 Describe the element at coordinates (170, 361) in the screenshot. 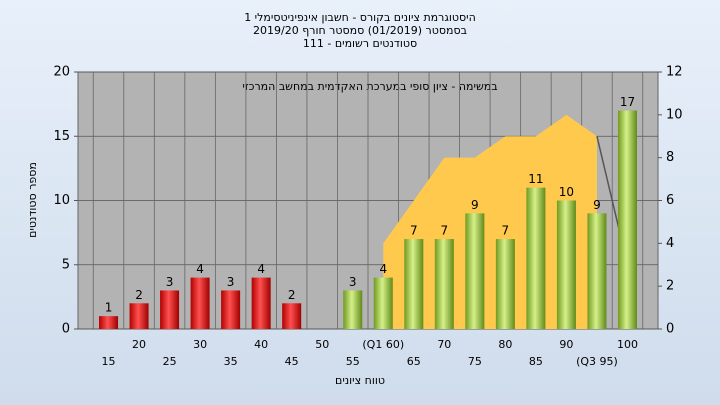

I see `x-tick-label: 25` at that location.